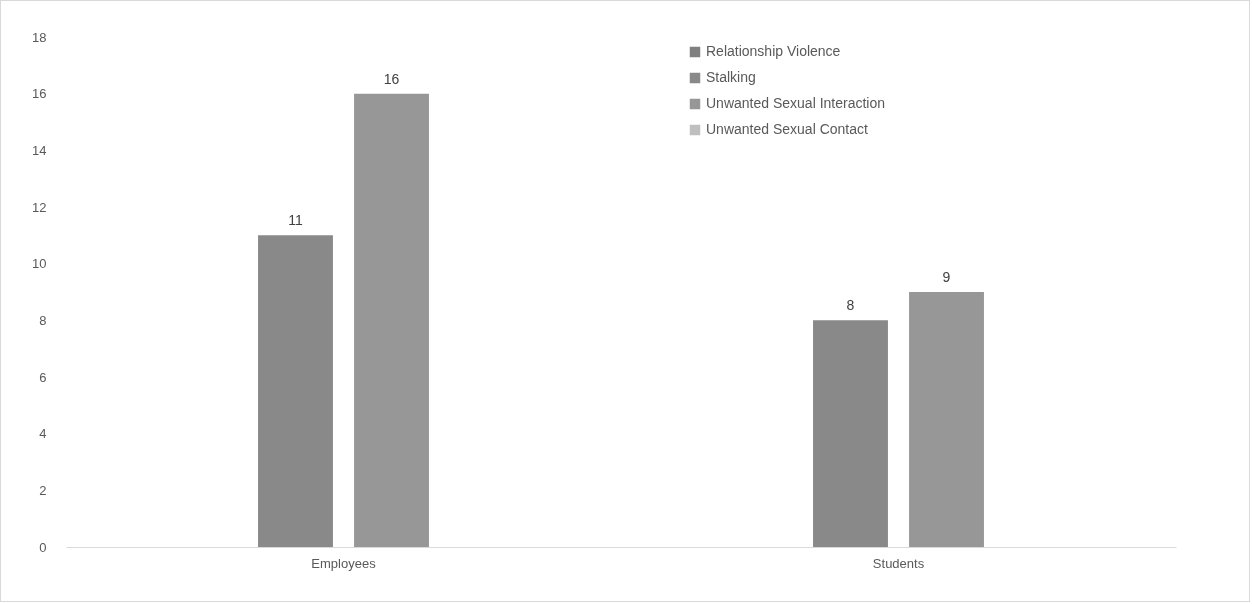 This screenshot has height=604, width=1252. I want to click on y-tick-label: 14, so click(39, 150).